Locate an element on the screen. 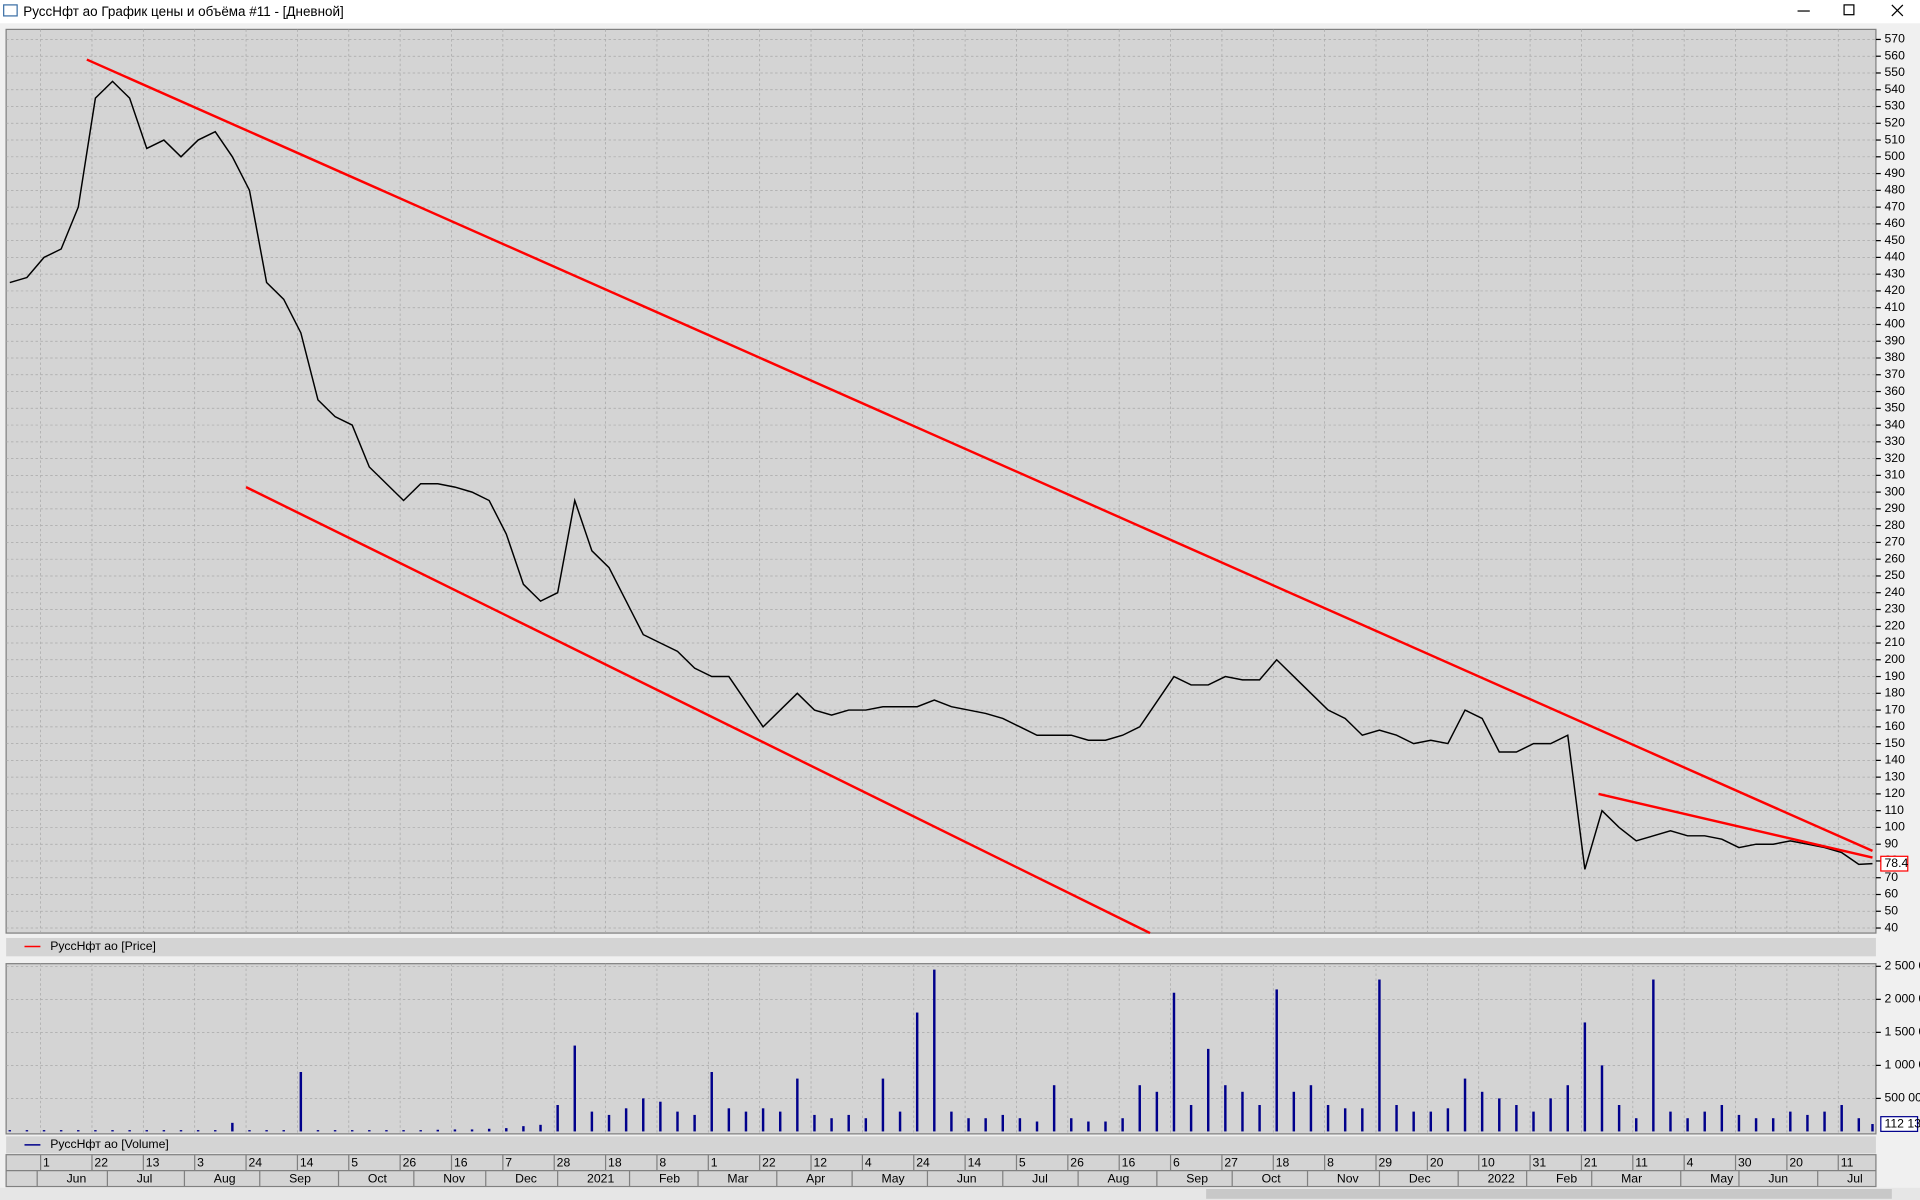 The height and width of the screenshot is (1200, 1920). last-price-label: 78.4 is located at coordinates (1896, 863).